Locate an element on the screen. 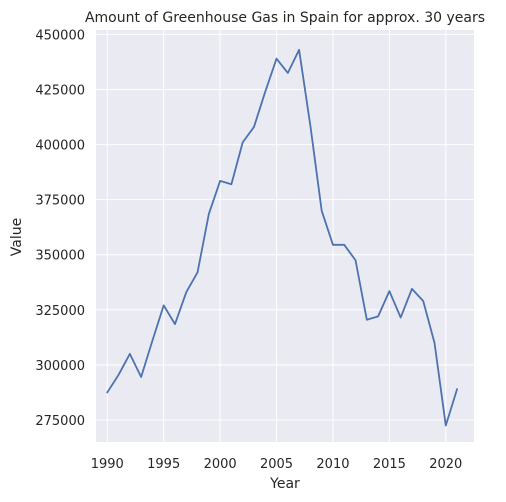 This screenshot has width=506, height=502. y-tick-label: 450000 is located at coordinates (60, 35).